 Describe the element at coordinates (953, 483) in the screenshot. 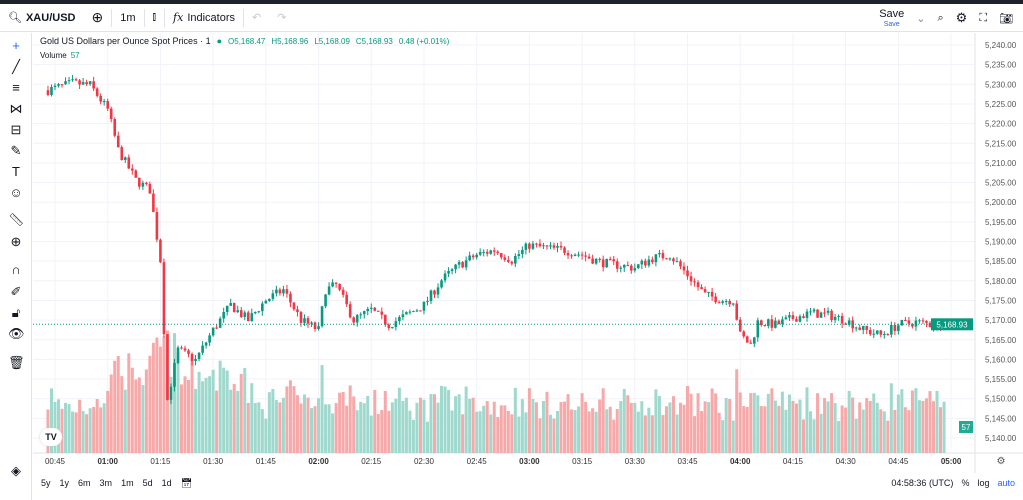

I see `bottom-right-controls: 04:58:36 (UTC) % log auto` at that location.